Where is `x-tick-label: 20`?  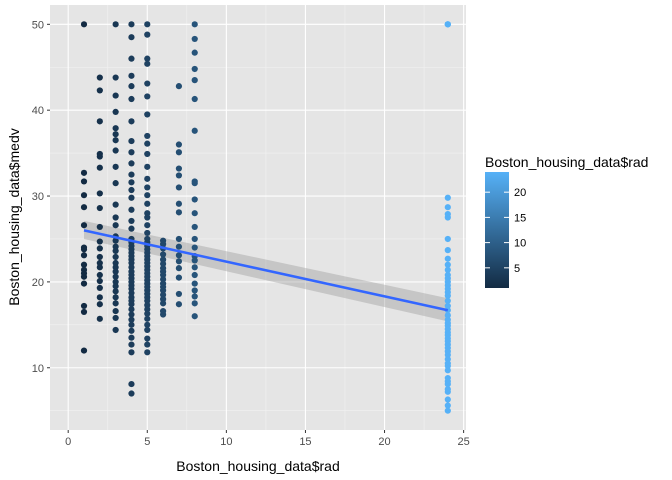
x-tick-label: 20 is located at coordinates (384, 442).